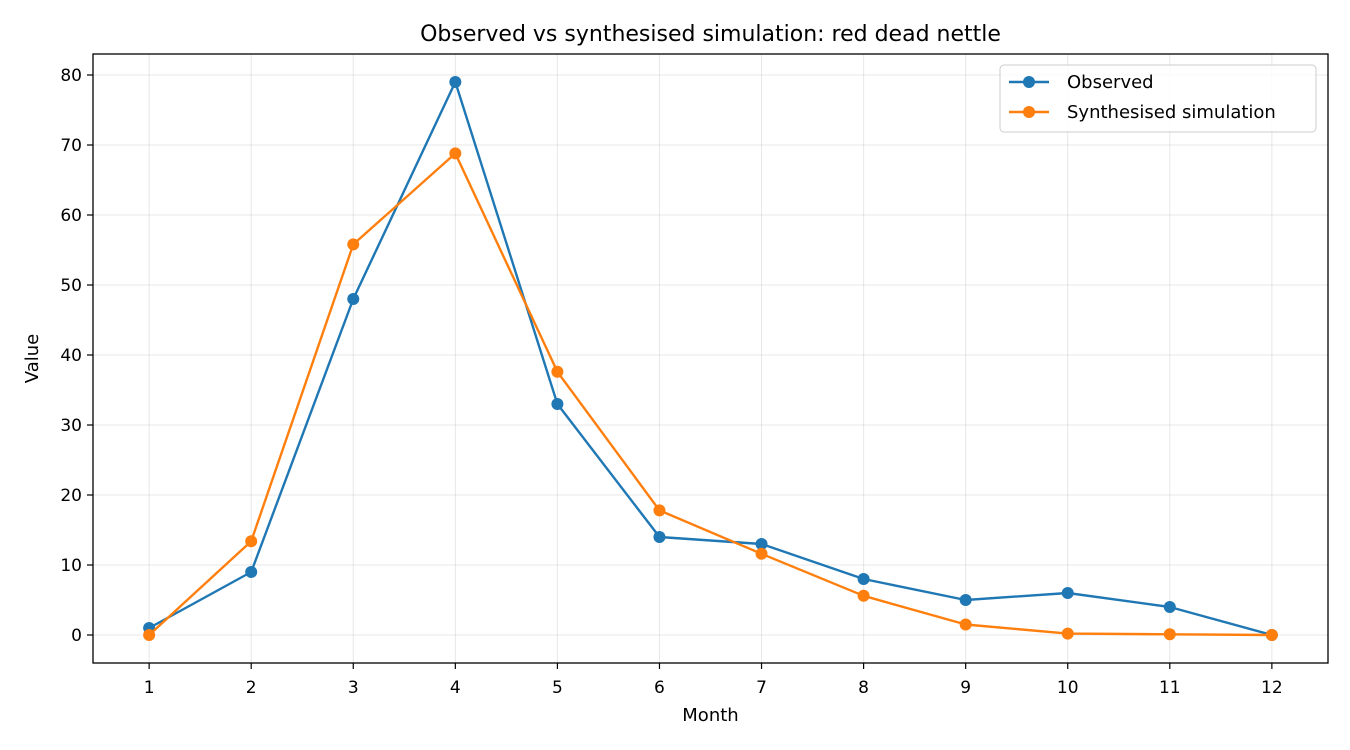  What do you see at coordinates (71, 216) in the screenshot?
I see `y-tick-label: 60` at bounding box center [71, 216].